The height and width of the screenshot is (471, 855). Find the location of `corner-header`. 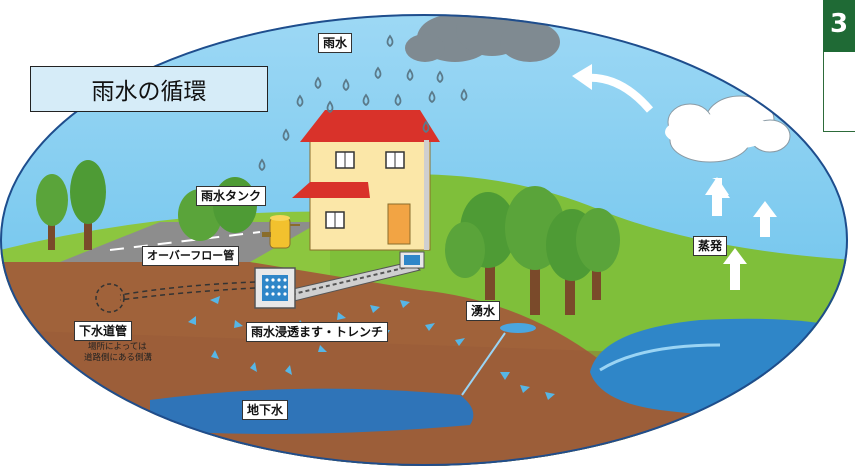

corner-header is located at coordinates (839, 26).